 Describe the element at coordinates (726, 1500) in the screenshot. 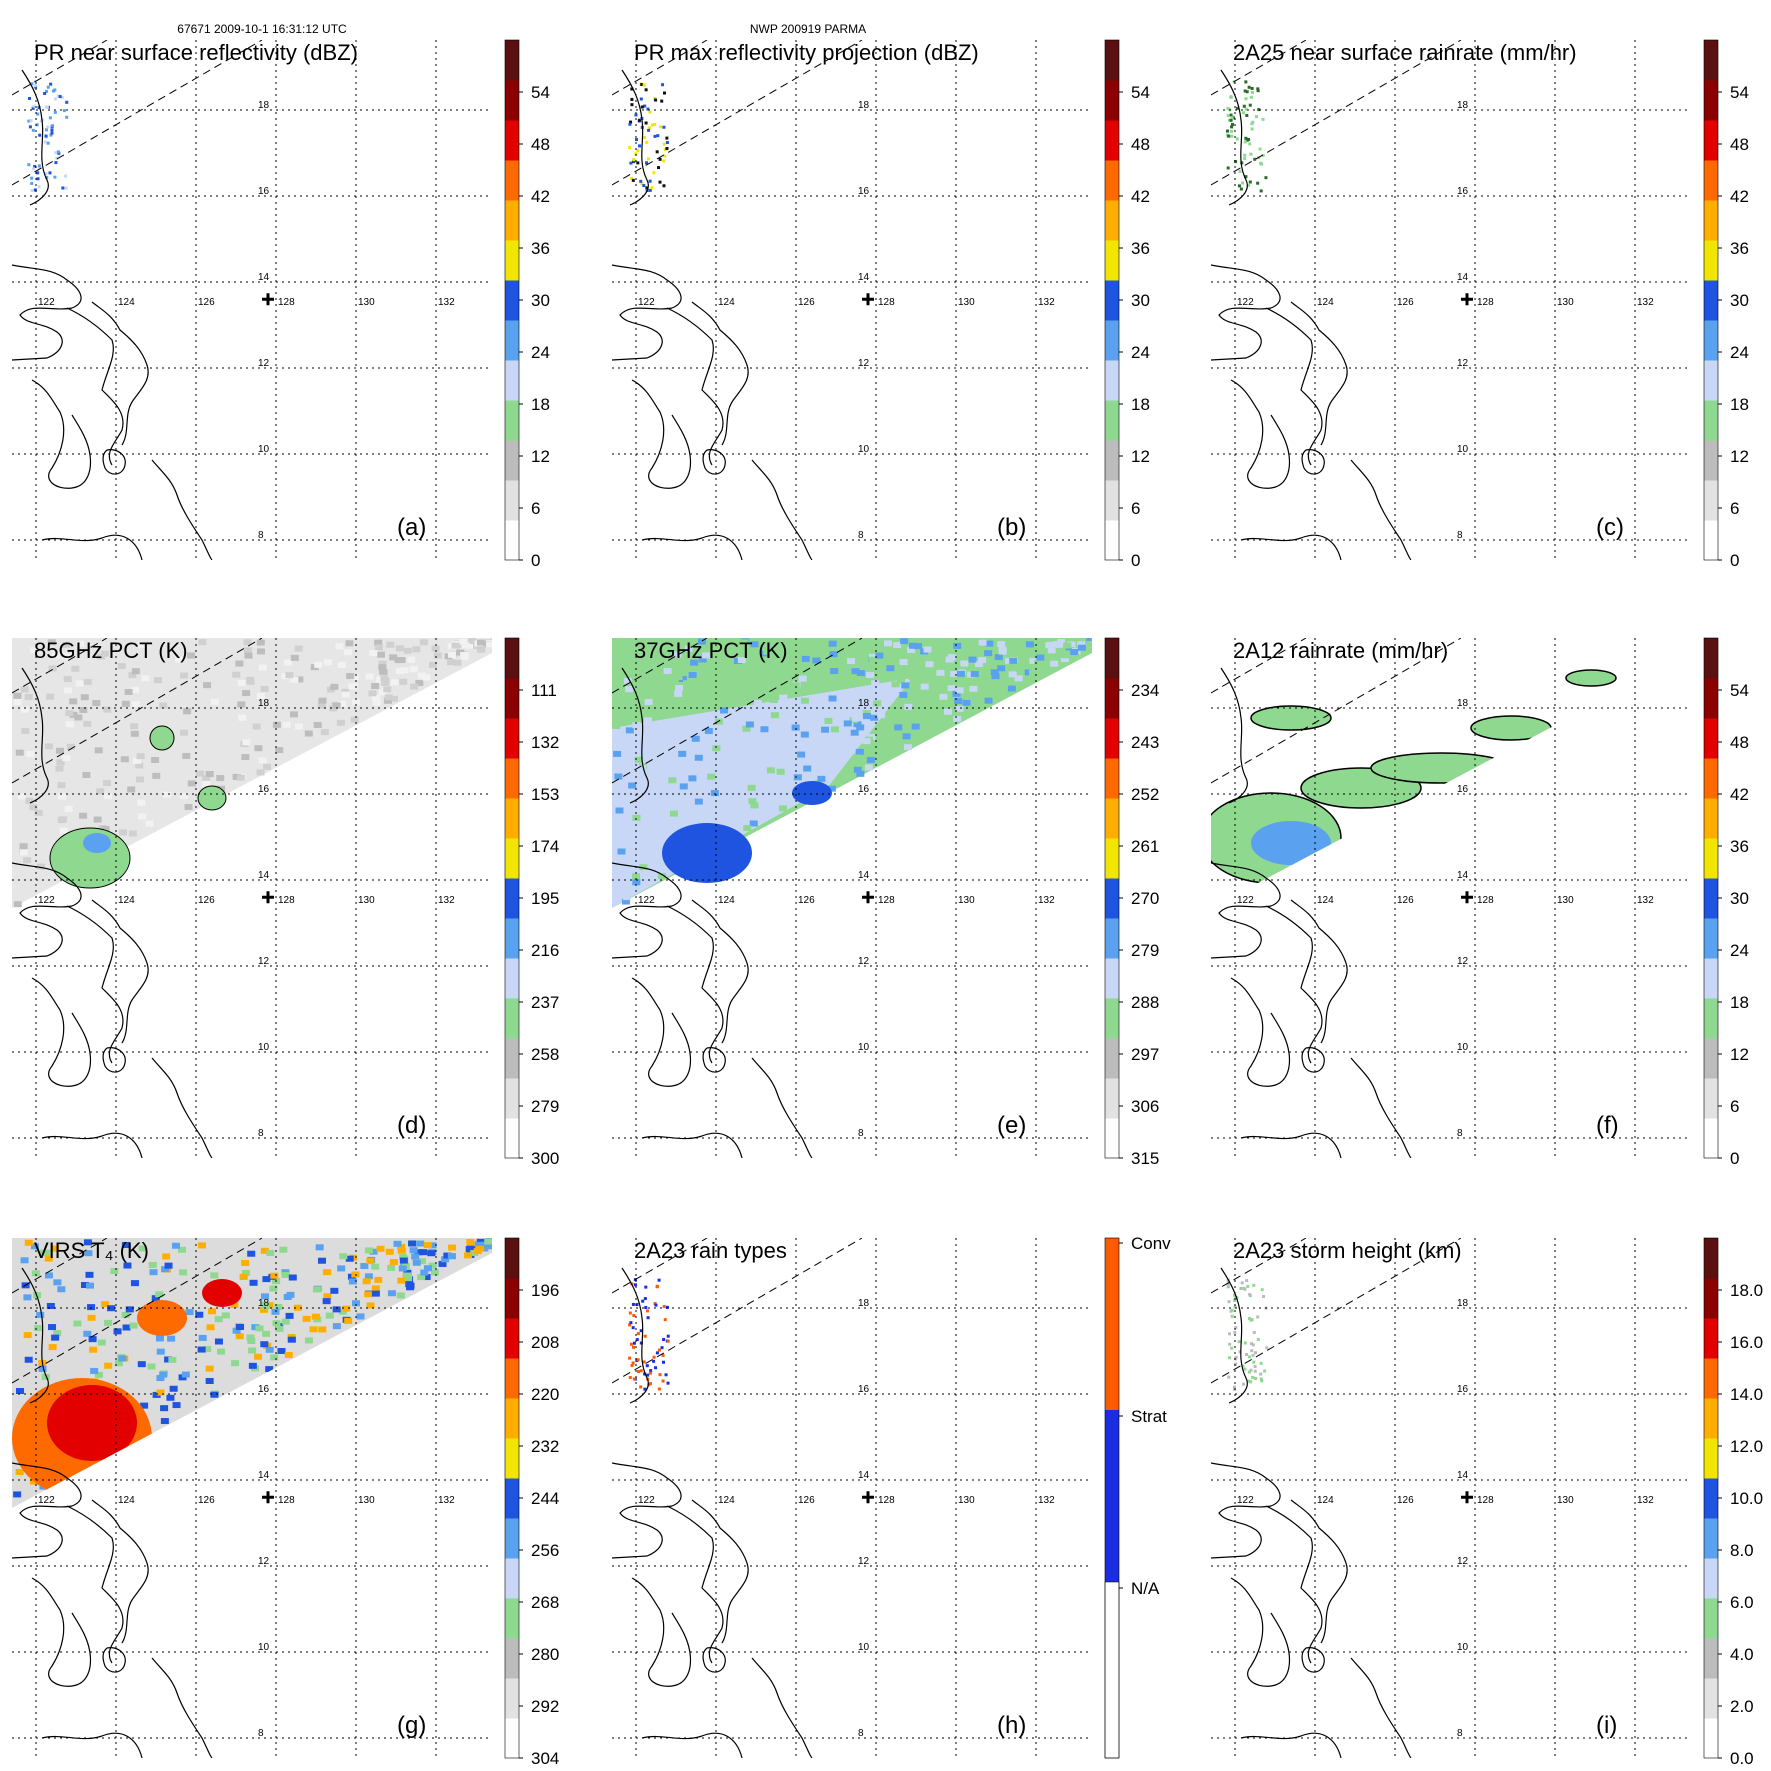

I see `lon-tick-label: 124` at that location.